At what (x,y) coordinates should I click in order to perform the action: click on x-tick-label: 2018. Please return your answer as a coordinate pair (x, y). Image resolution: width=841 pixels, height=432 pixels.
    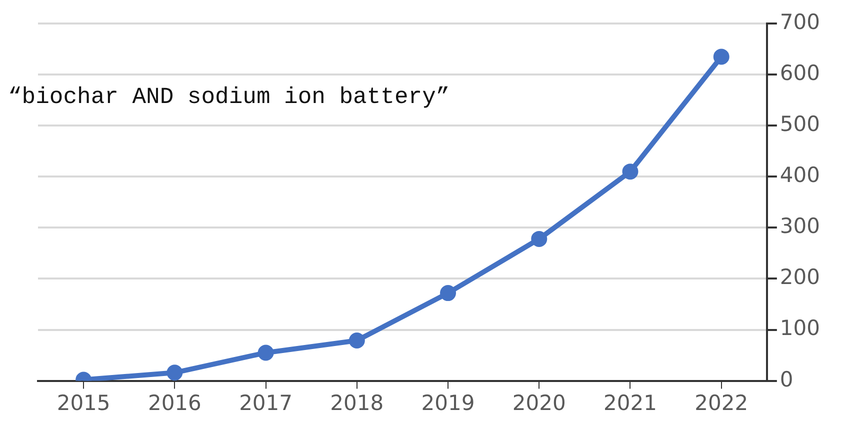
    Looking at the image, I should click on (357, 402).